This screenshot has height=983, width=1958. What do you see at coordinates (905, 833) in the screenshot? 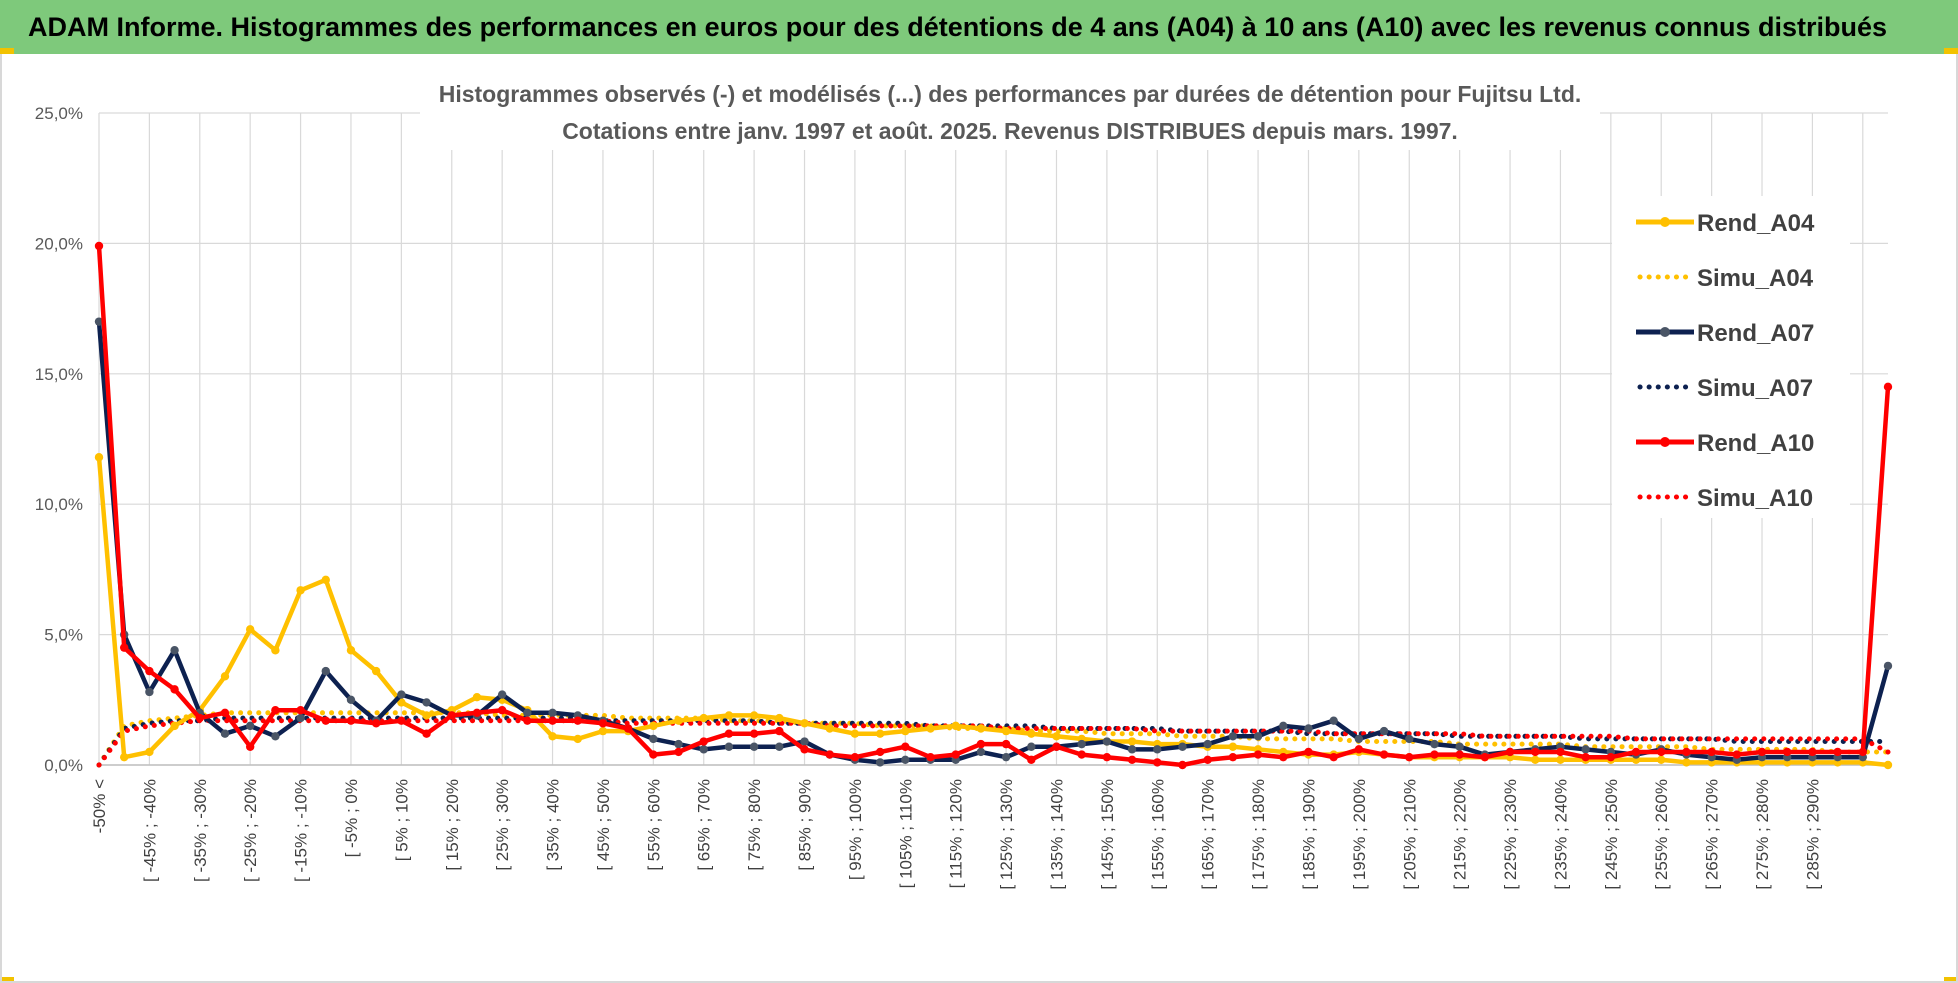
I see `x-tick-label: [ 105% ; 110%` at bounding box center [905, 833].